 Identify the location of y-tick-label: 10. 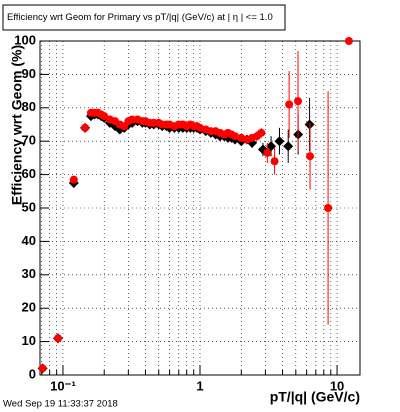
(29, 340).